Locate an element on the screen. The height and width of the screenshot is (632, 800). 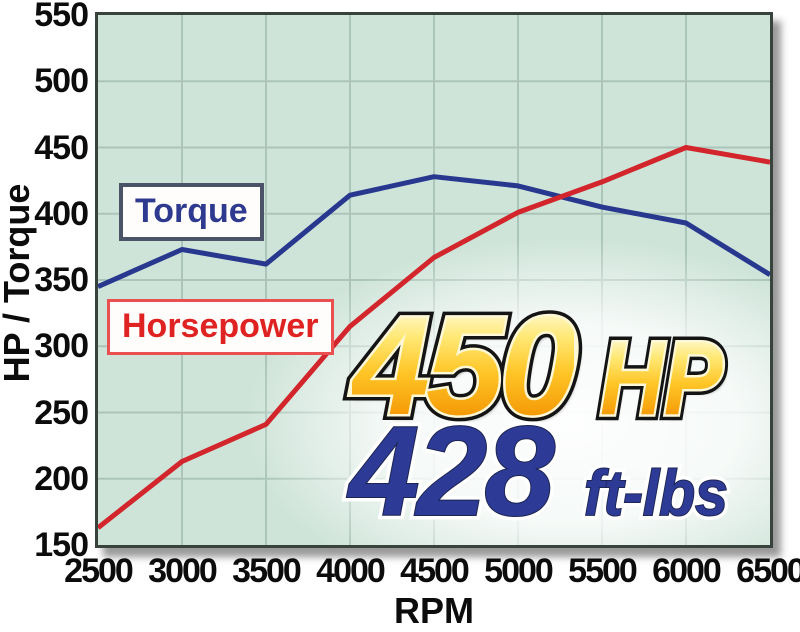
x-tick-label: 6000 is located at coordinates (687, 571).